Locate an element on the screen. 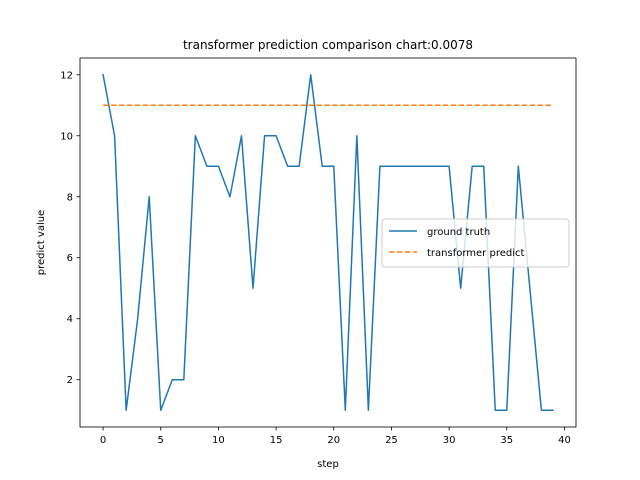  x-tick-label: 10 is located at coordinates (218, 440).